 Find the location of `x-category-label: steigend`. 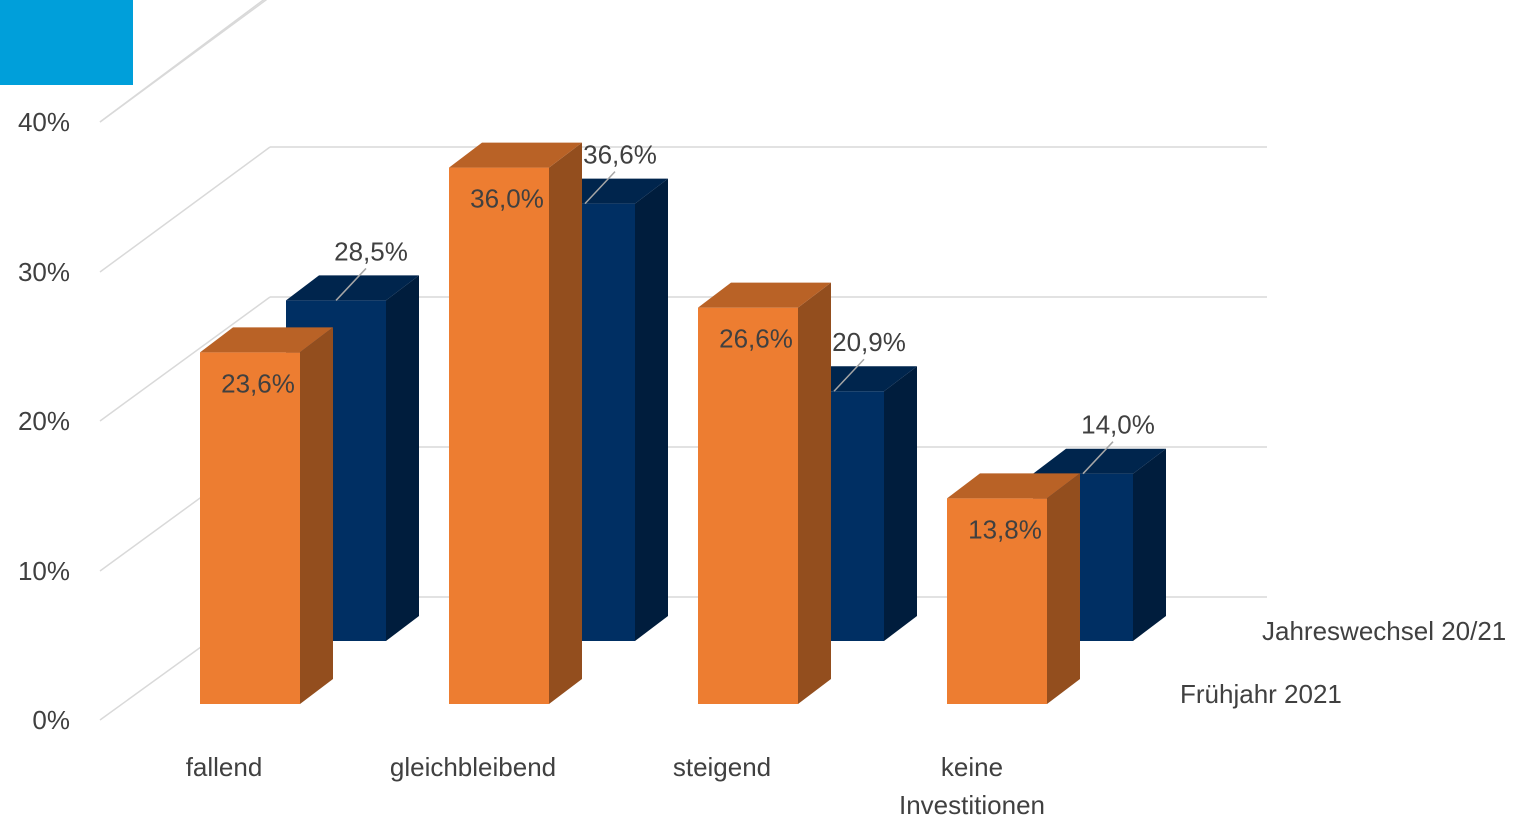

x-category-label: steigend is located at coordinates (722, 767).